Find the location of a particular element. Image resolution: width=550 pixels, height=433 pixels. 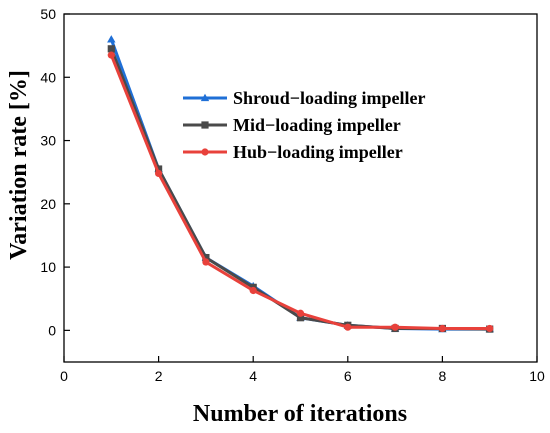

x-tick-label: 6 is located at coordinates (348, 376).